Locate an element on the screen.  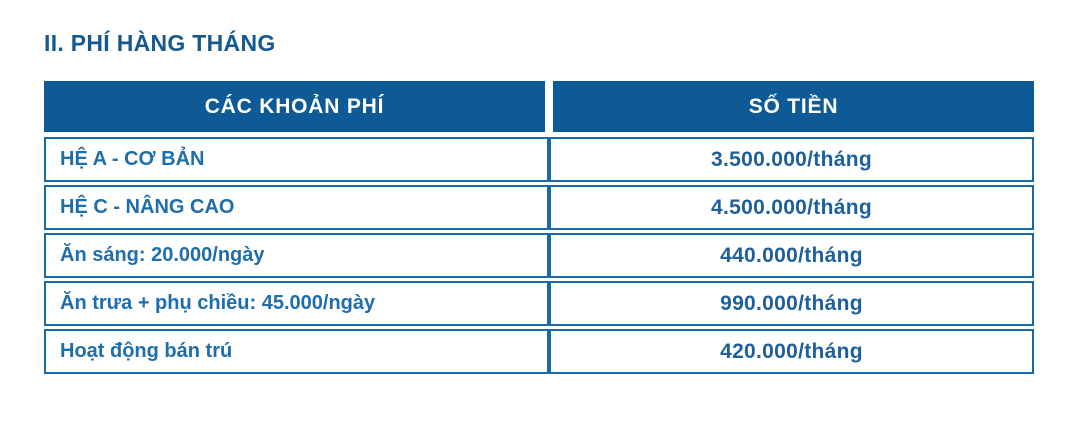
fee-item-label: HỆ A - CƠ BẢN is located at coordinates (296, 159).